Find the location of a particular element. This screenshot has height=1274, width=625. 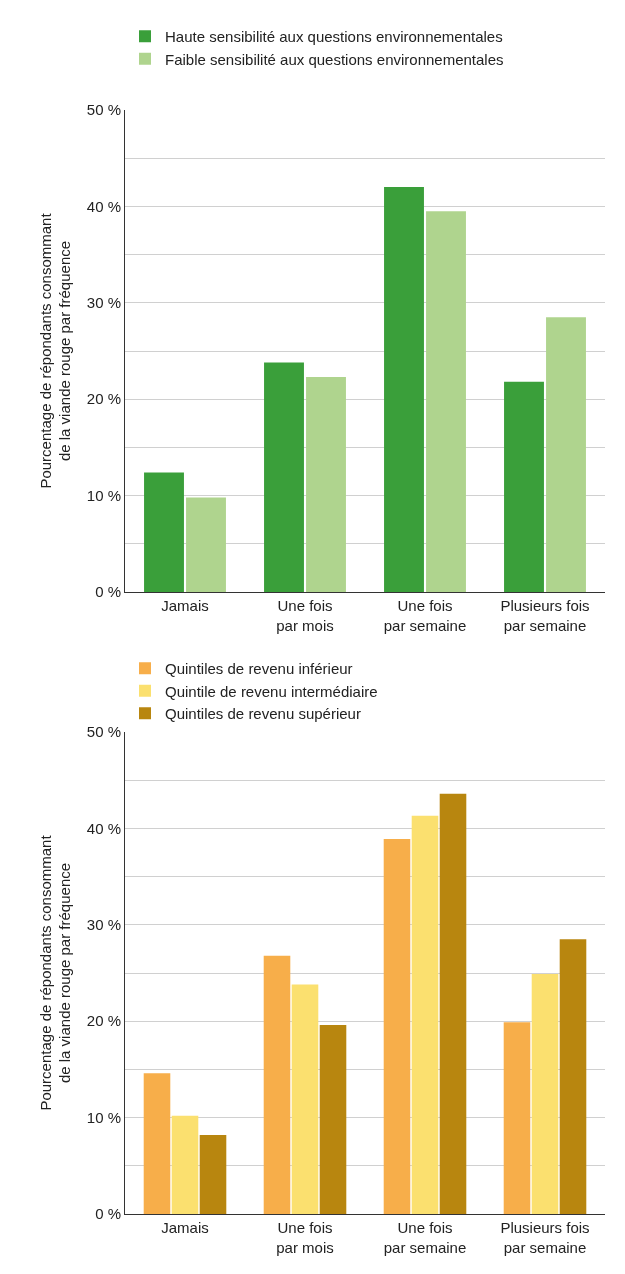

legend-label: Quintiles de revenu inférieur is located at coordinates (259, 669).